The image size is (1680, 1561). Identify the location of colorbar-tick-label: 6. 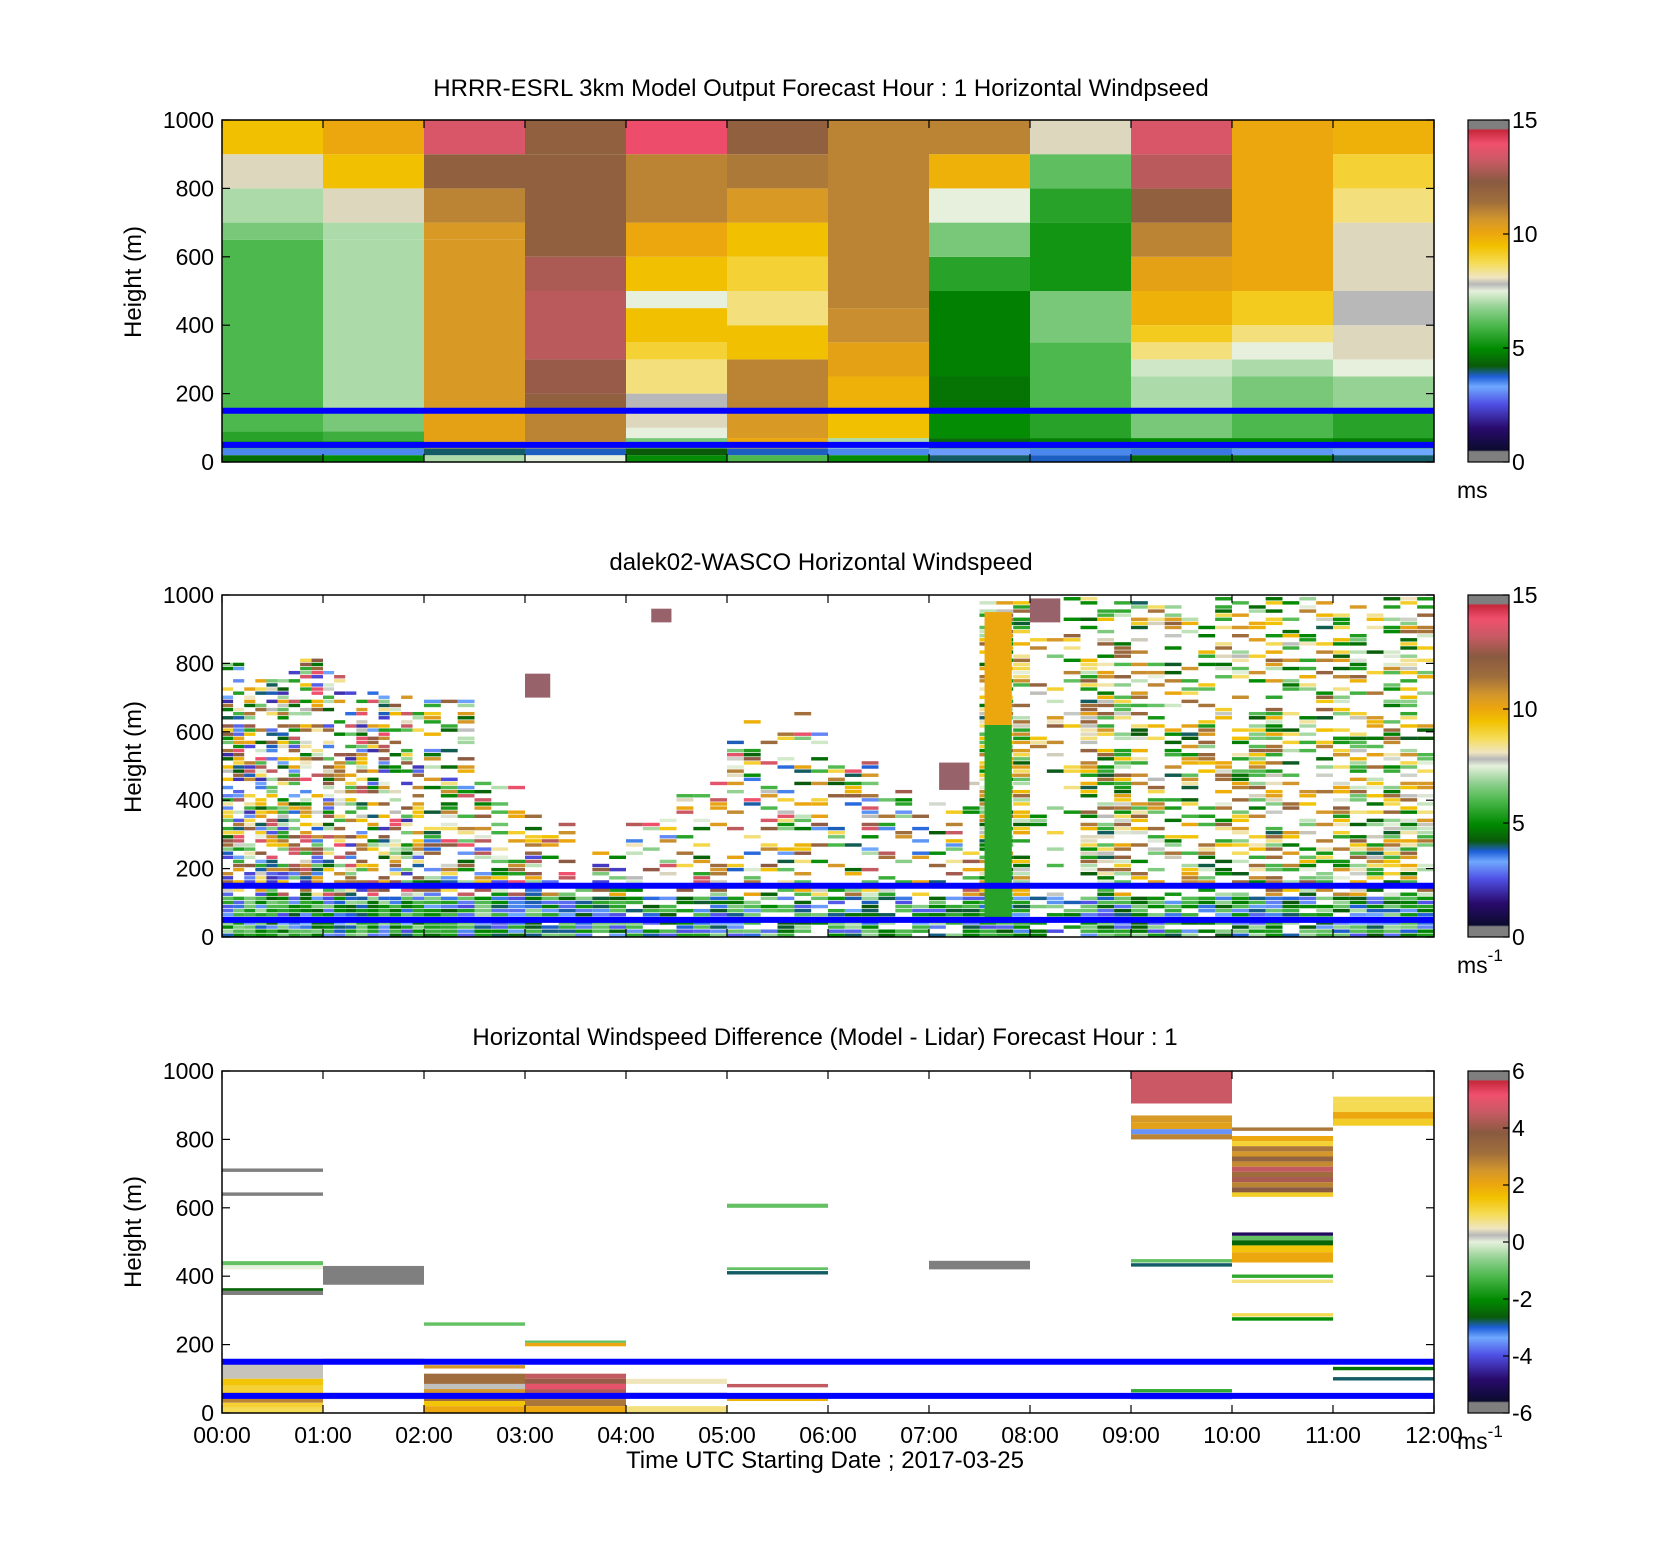
(1518, 1071).